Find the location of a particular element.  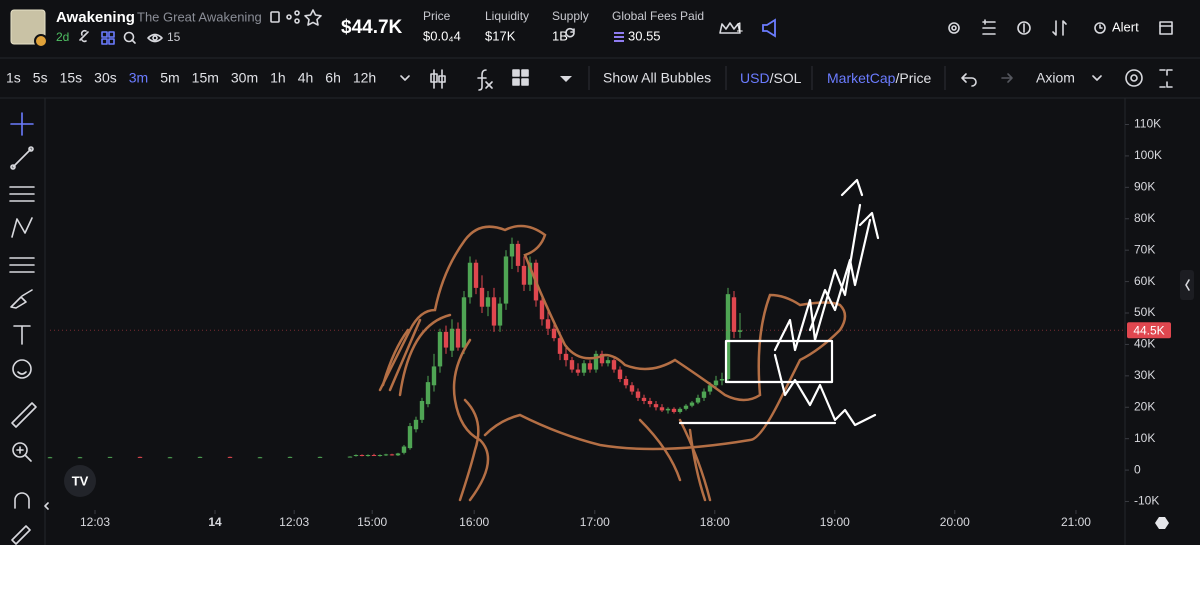

interval-option: 15m is located at coordinates (205, 78).